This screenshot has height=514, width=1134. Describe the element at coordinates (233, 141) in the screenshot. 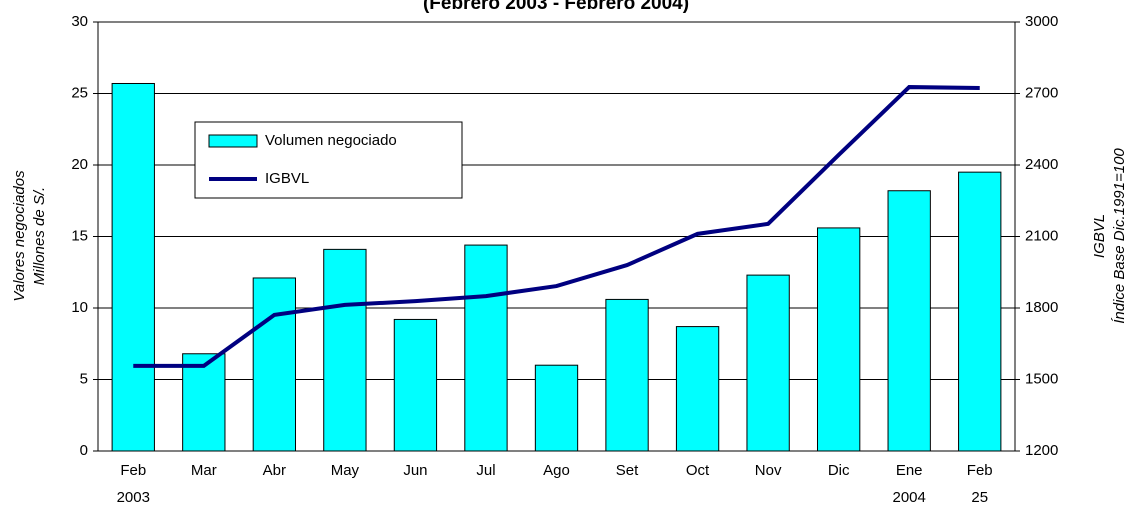

I see `legend-swatch` at that location.